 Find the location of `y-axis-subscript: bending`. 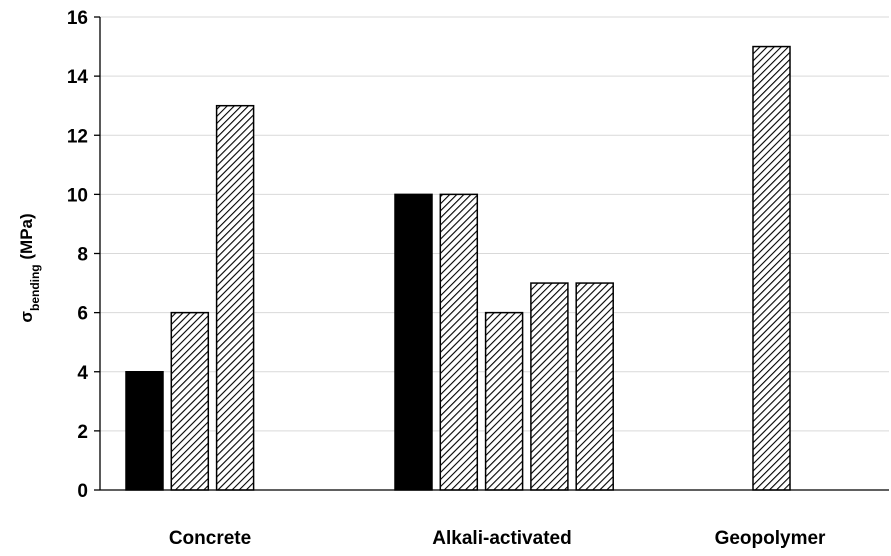

y-axis-subscript: bending is located at coordinates (35, 287).